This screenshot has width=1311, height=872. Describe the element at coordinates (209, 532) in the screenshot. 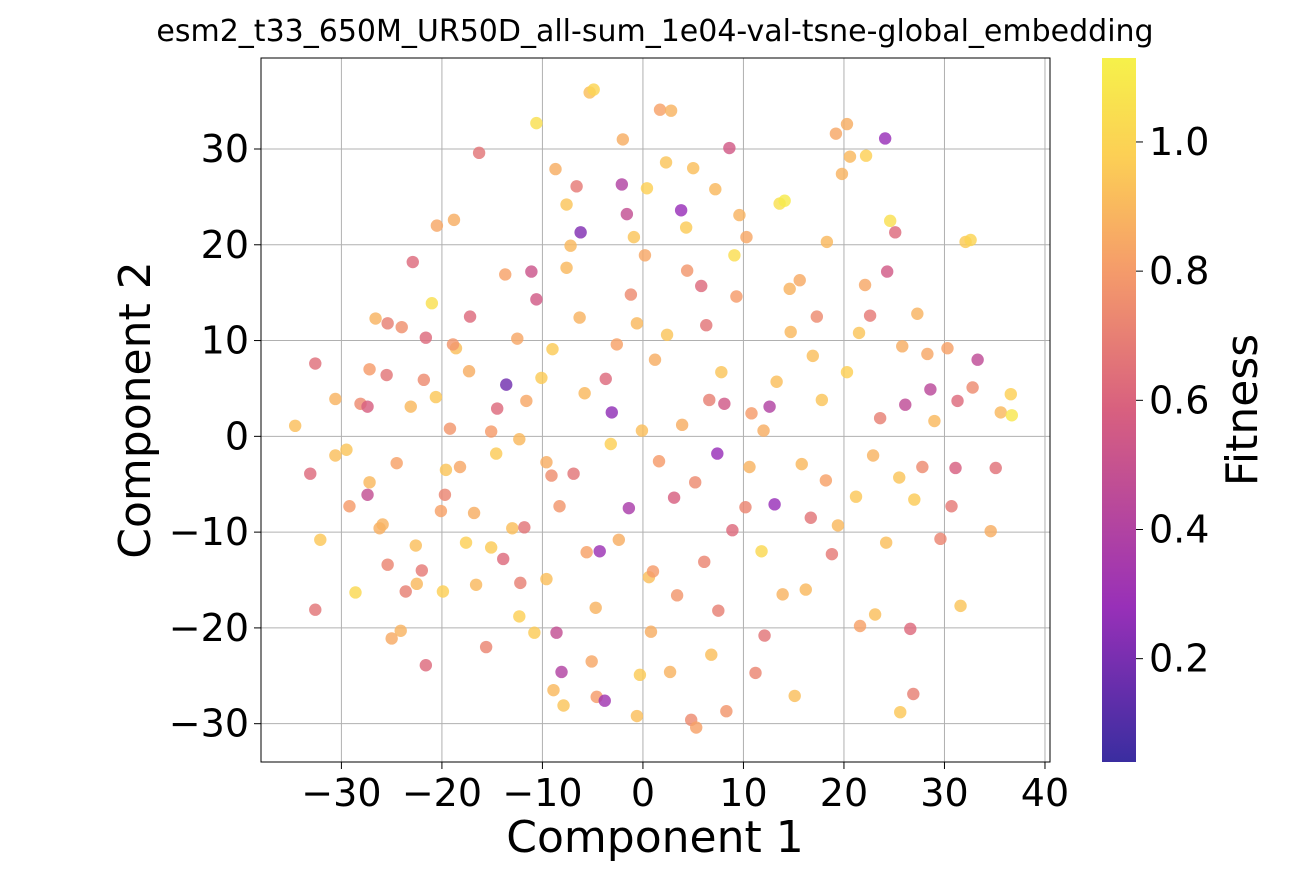

I see `y-tick-label: −10` at that location.